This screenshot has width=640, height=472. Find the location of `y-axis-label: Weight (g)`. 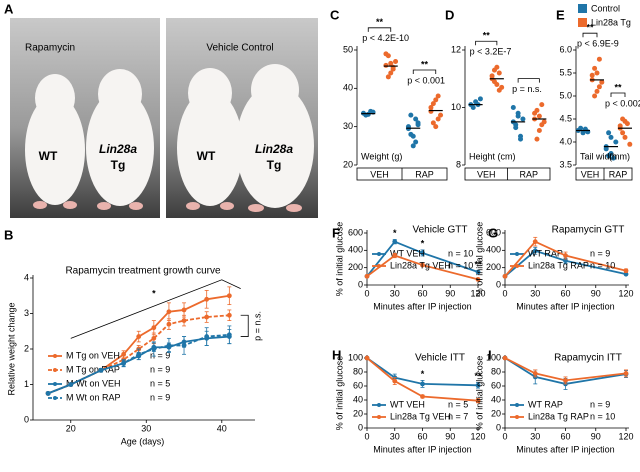

y-axis-label: Weight (g) is located at coordinates (381, 156).